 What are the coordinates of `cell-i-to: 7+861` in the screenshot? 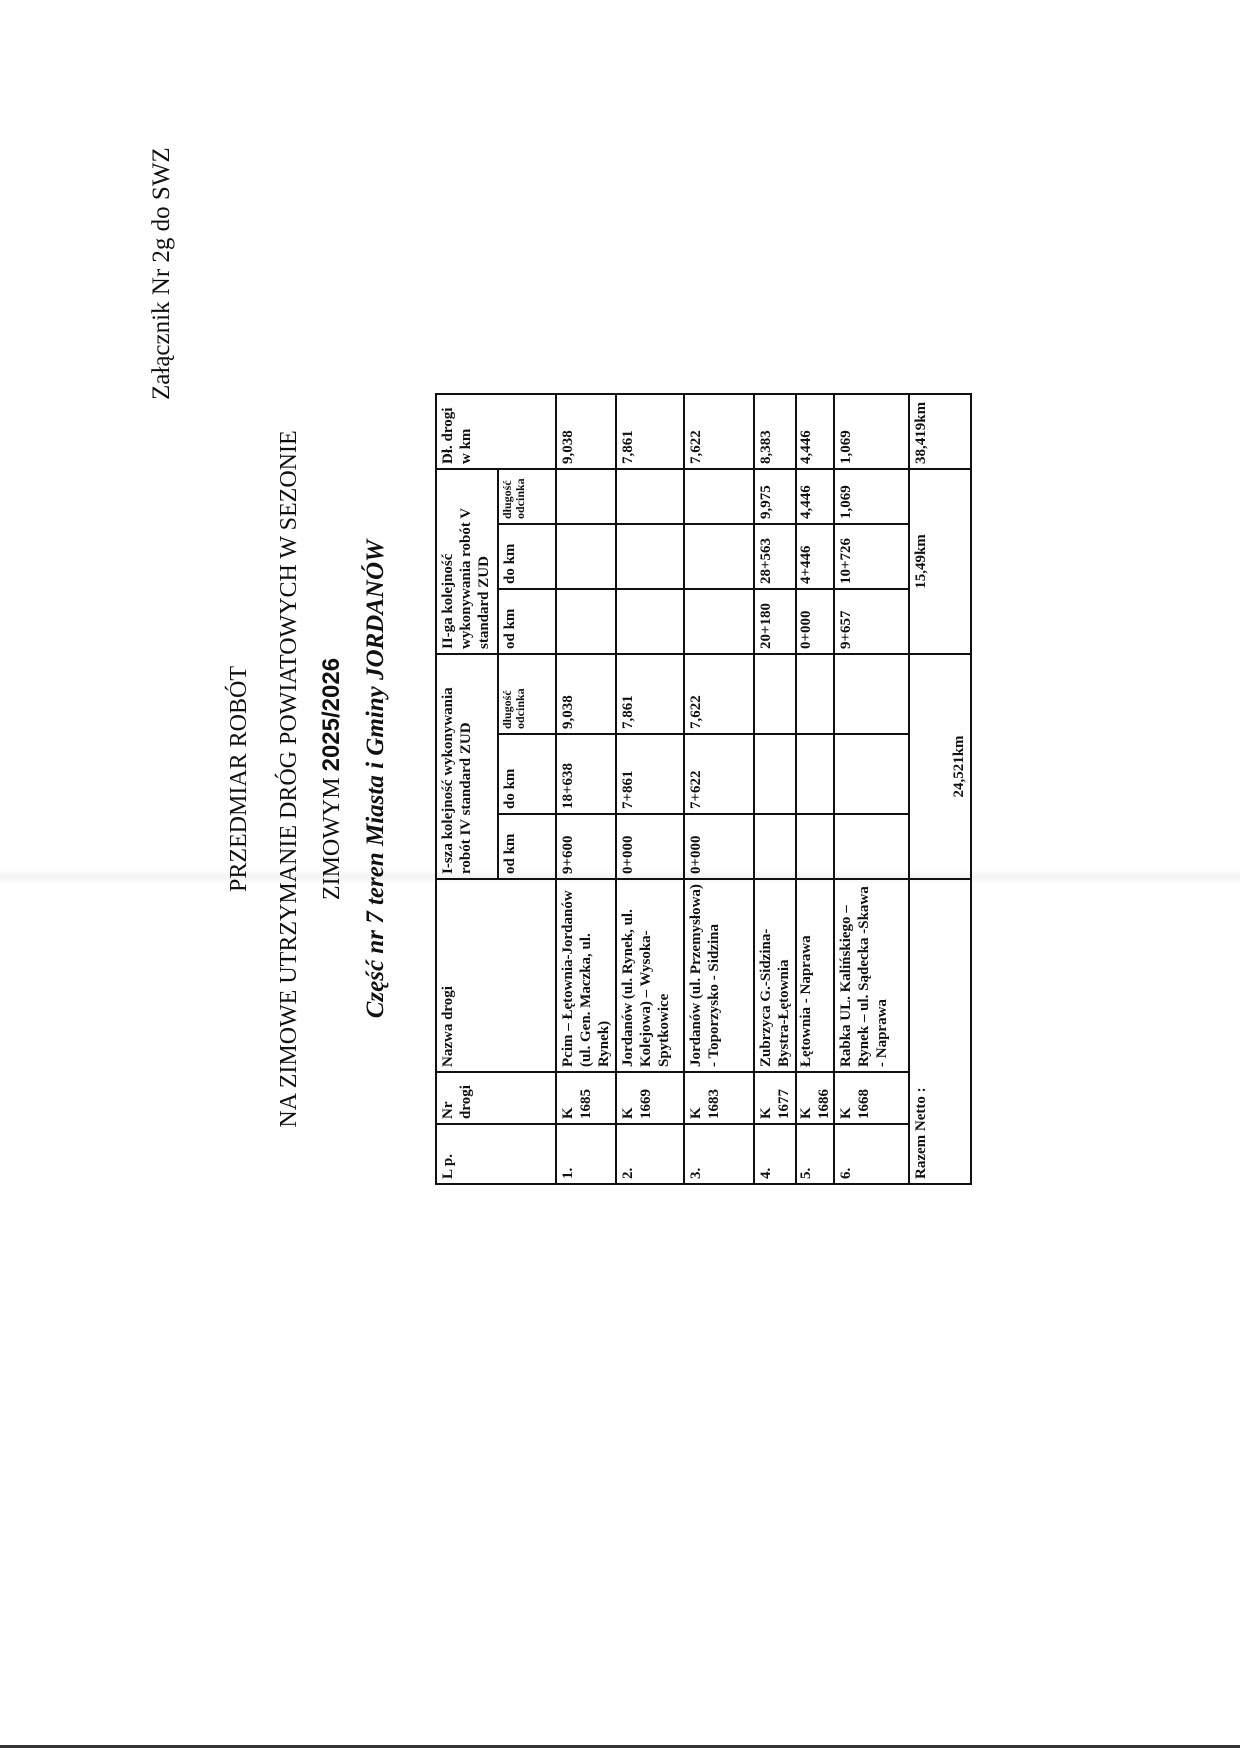 It's located at (650, 774).